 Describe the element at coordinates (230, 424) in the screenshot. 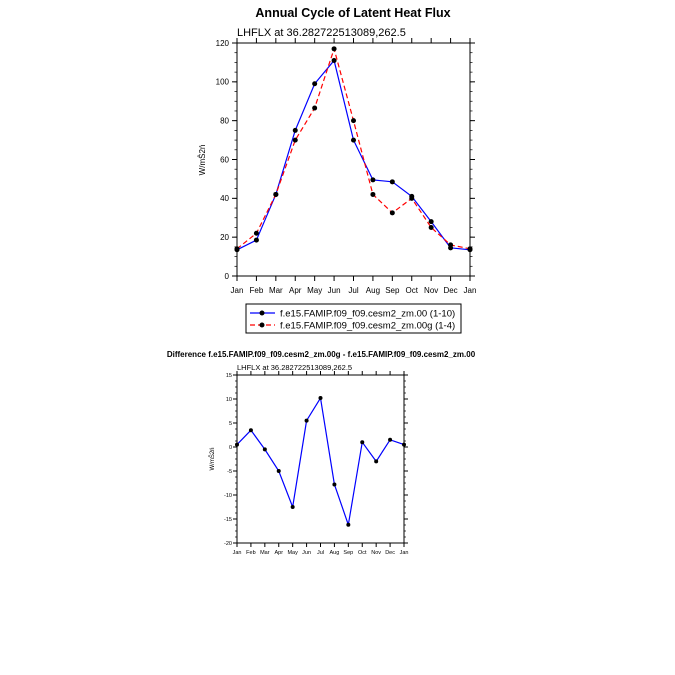

I see `y-tick-label: 5` at that location.